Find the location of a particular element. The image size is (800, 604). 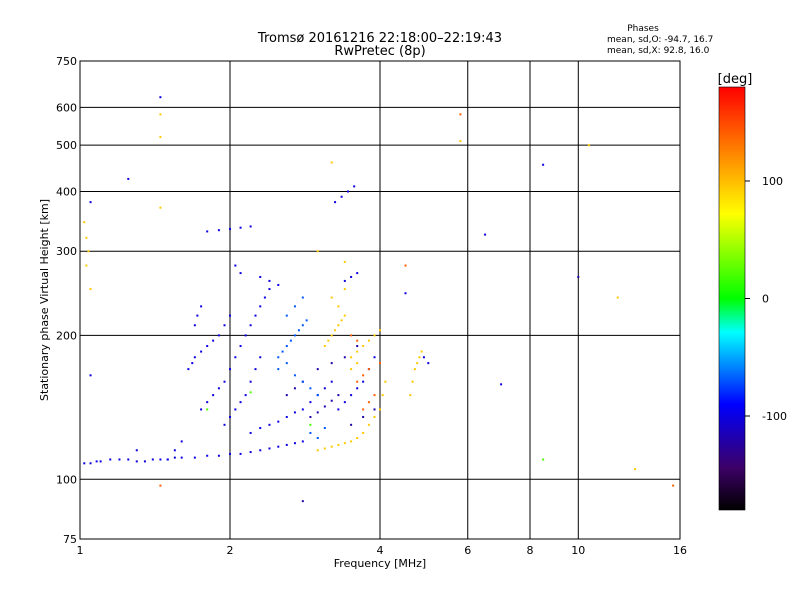

y-tick-labels: 75 100 200 300 400 500 600 750 is located at coordinates (66, 300).